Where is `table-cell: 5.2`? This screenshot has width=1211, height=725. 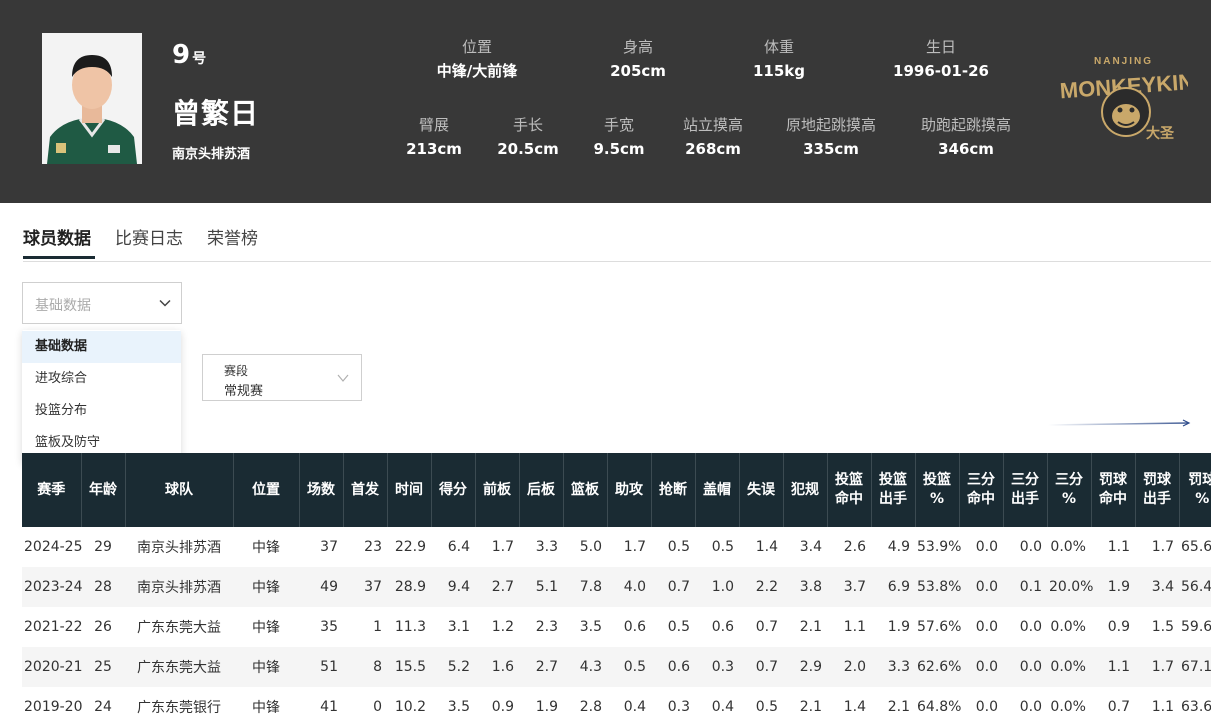
table-cell: 5.2 is located at coordinates (453, 667).